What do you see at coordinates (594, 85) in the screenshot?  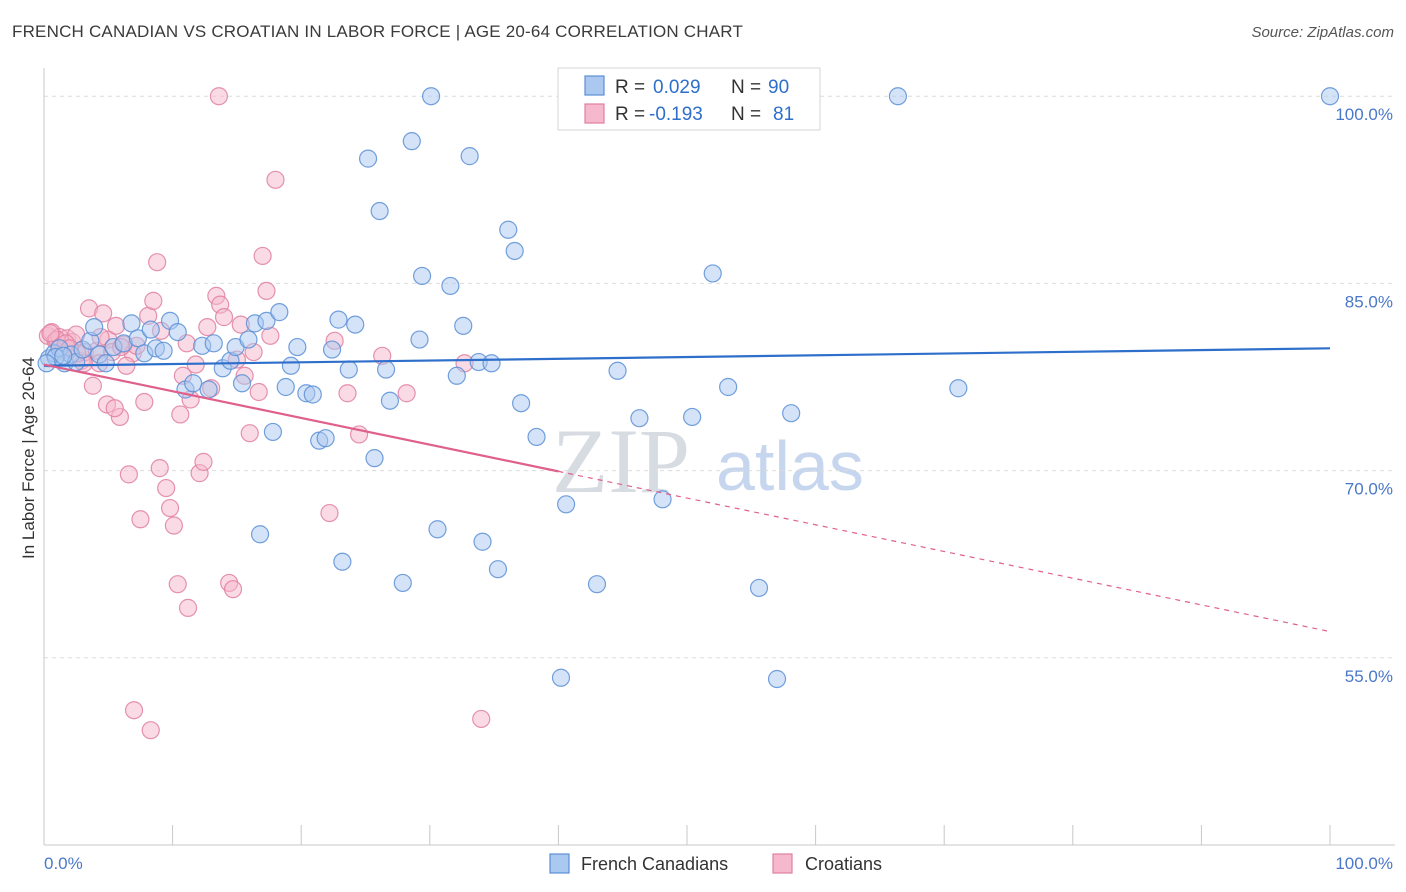 I see `legend-swatch-blue` at bounding box center [594, 85].